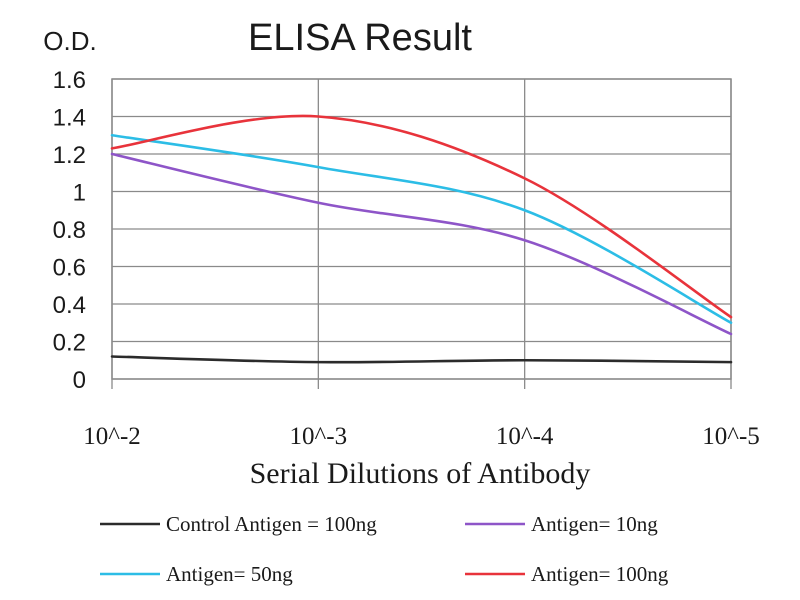  I want to click on legend-item: Antigen= 50ng, so click(196, 574).